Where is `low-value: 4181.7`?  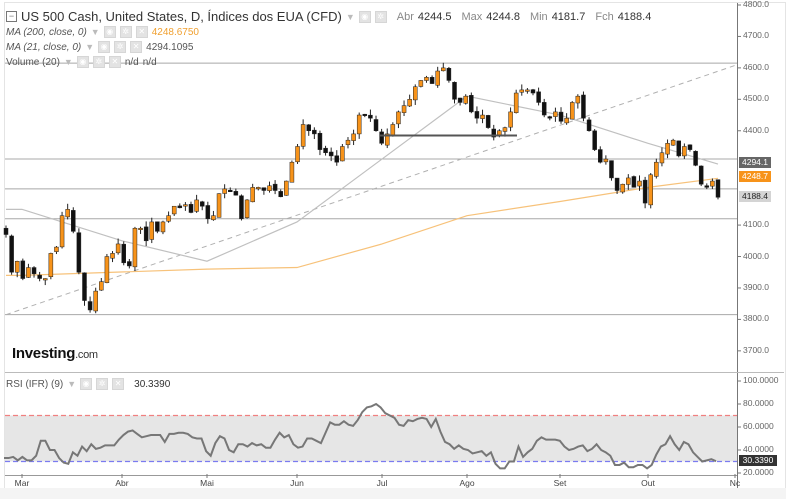 low-value: 4181.7 is located at coordinates (568, 16).